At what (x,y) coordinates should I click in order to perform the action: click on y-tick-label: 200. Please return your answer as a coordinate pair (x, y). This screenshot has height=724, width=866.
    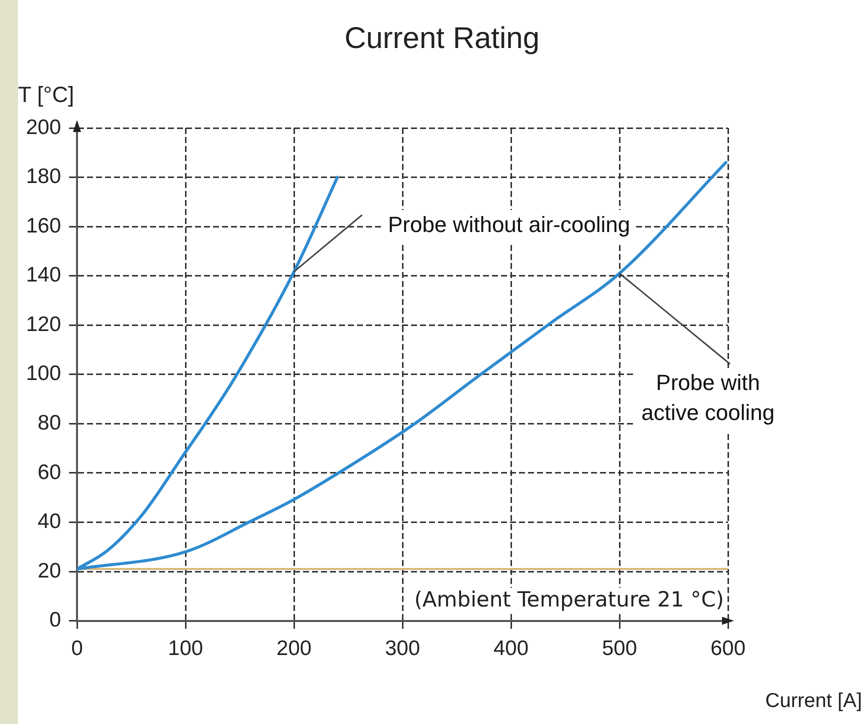
    Looking at the image, I should click on (44, 127).